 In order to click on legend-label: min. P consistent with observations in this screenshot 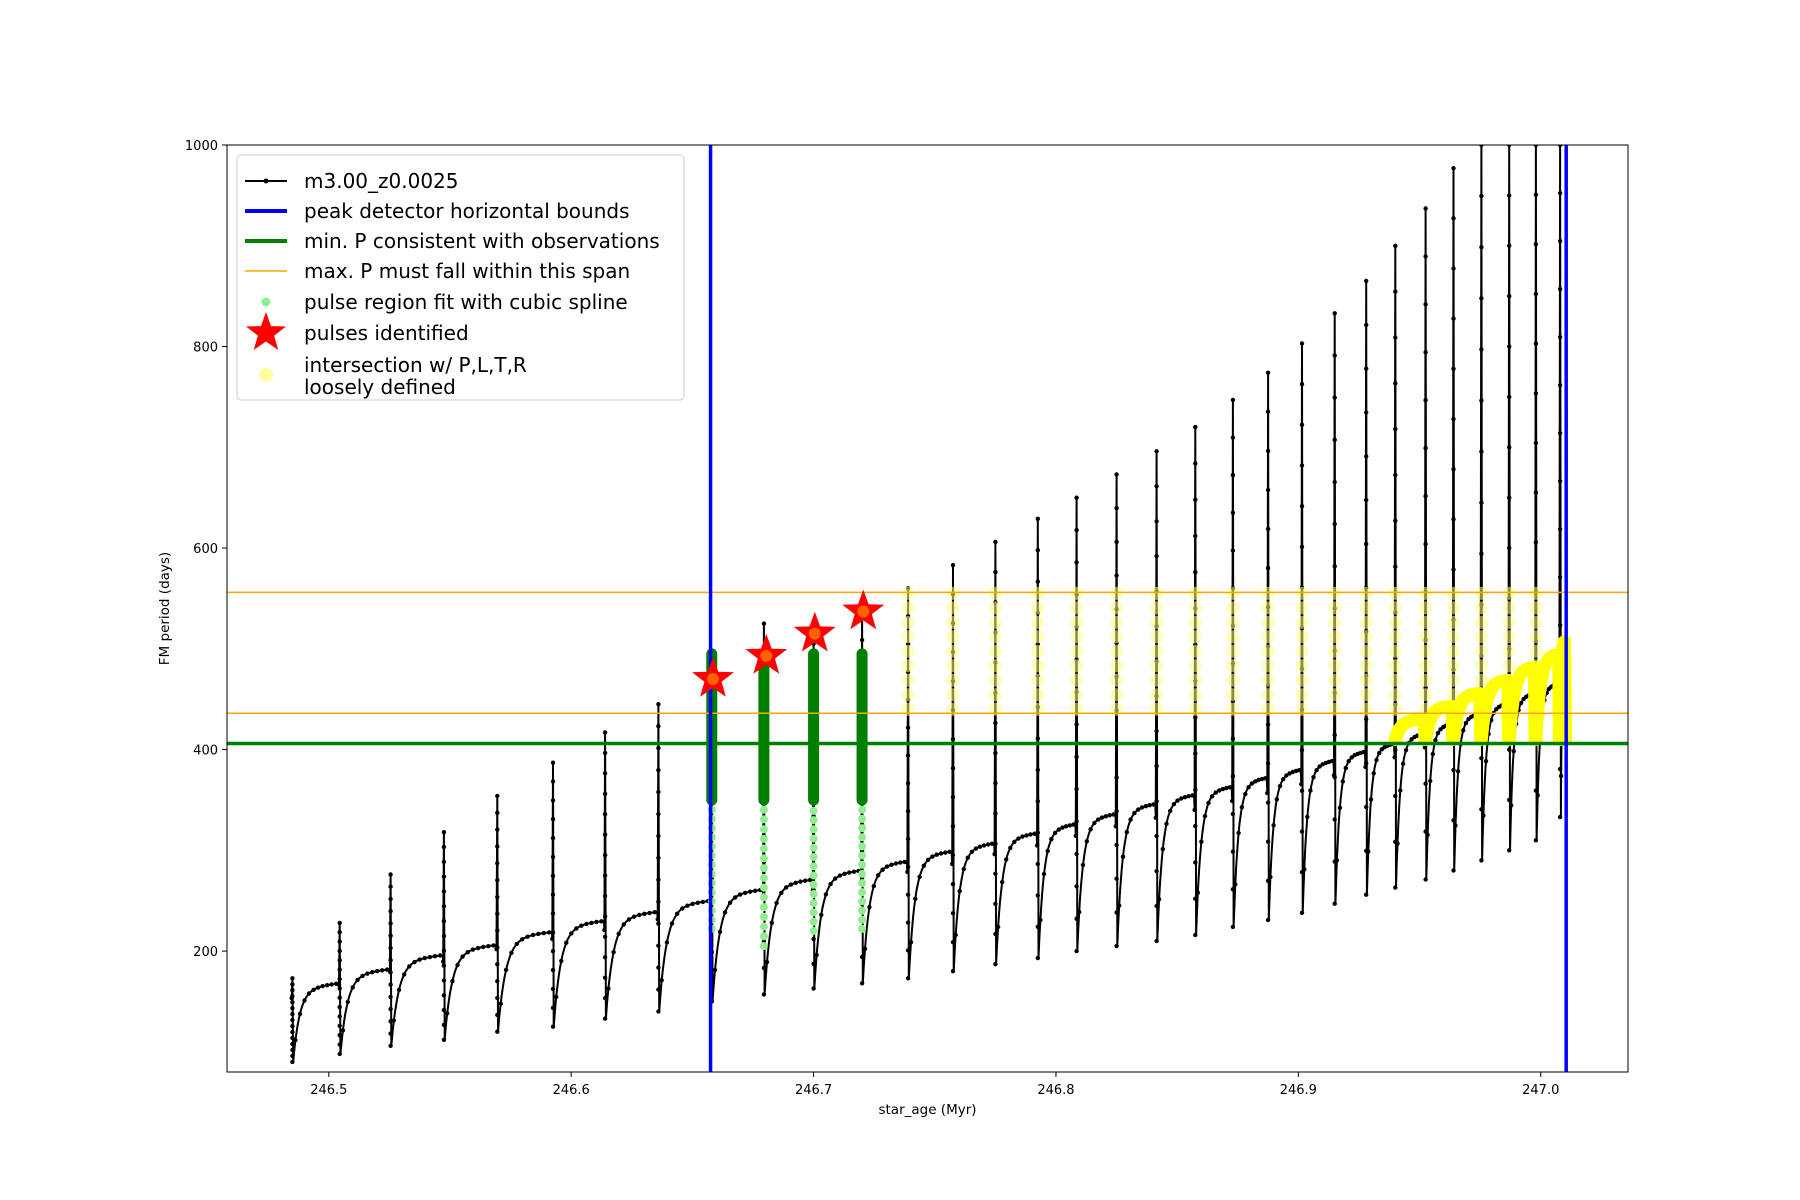, I will do `click(482, 241)`.